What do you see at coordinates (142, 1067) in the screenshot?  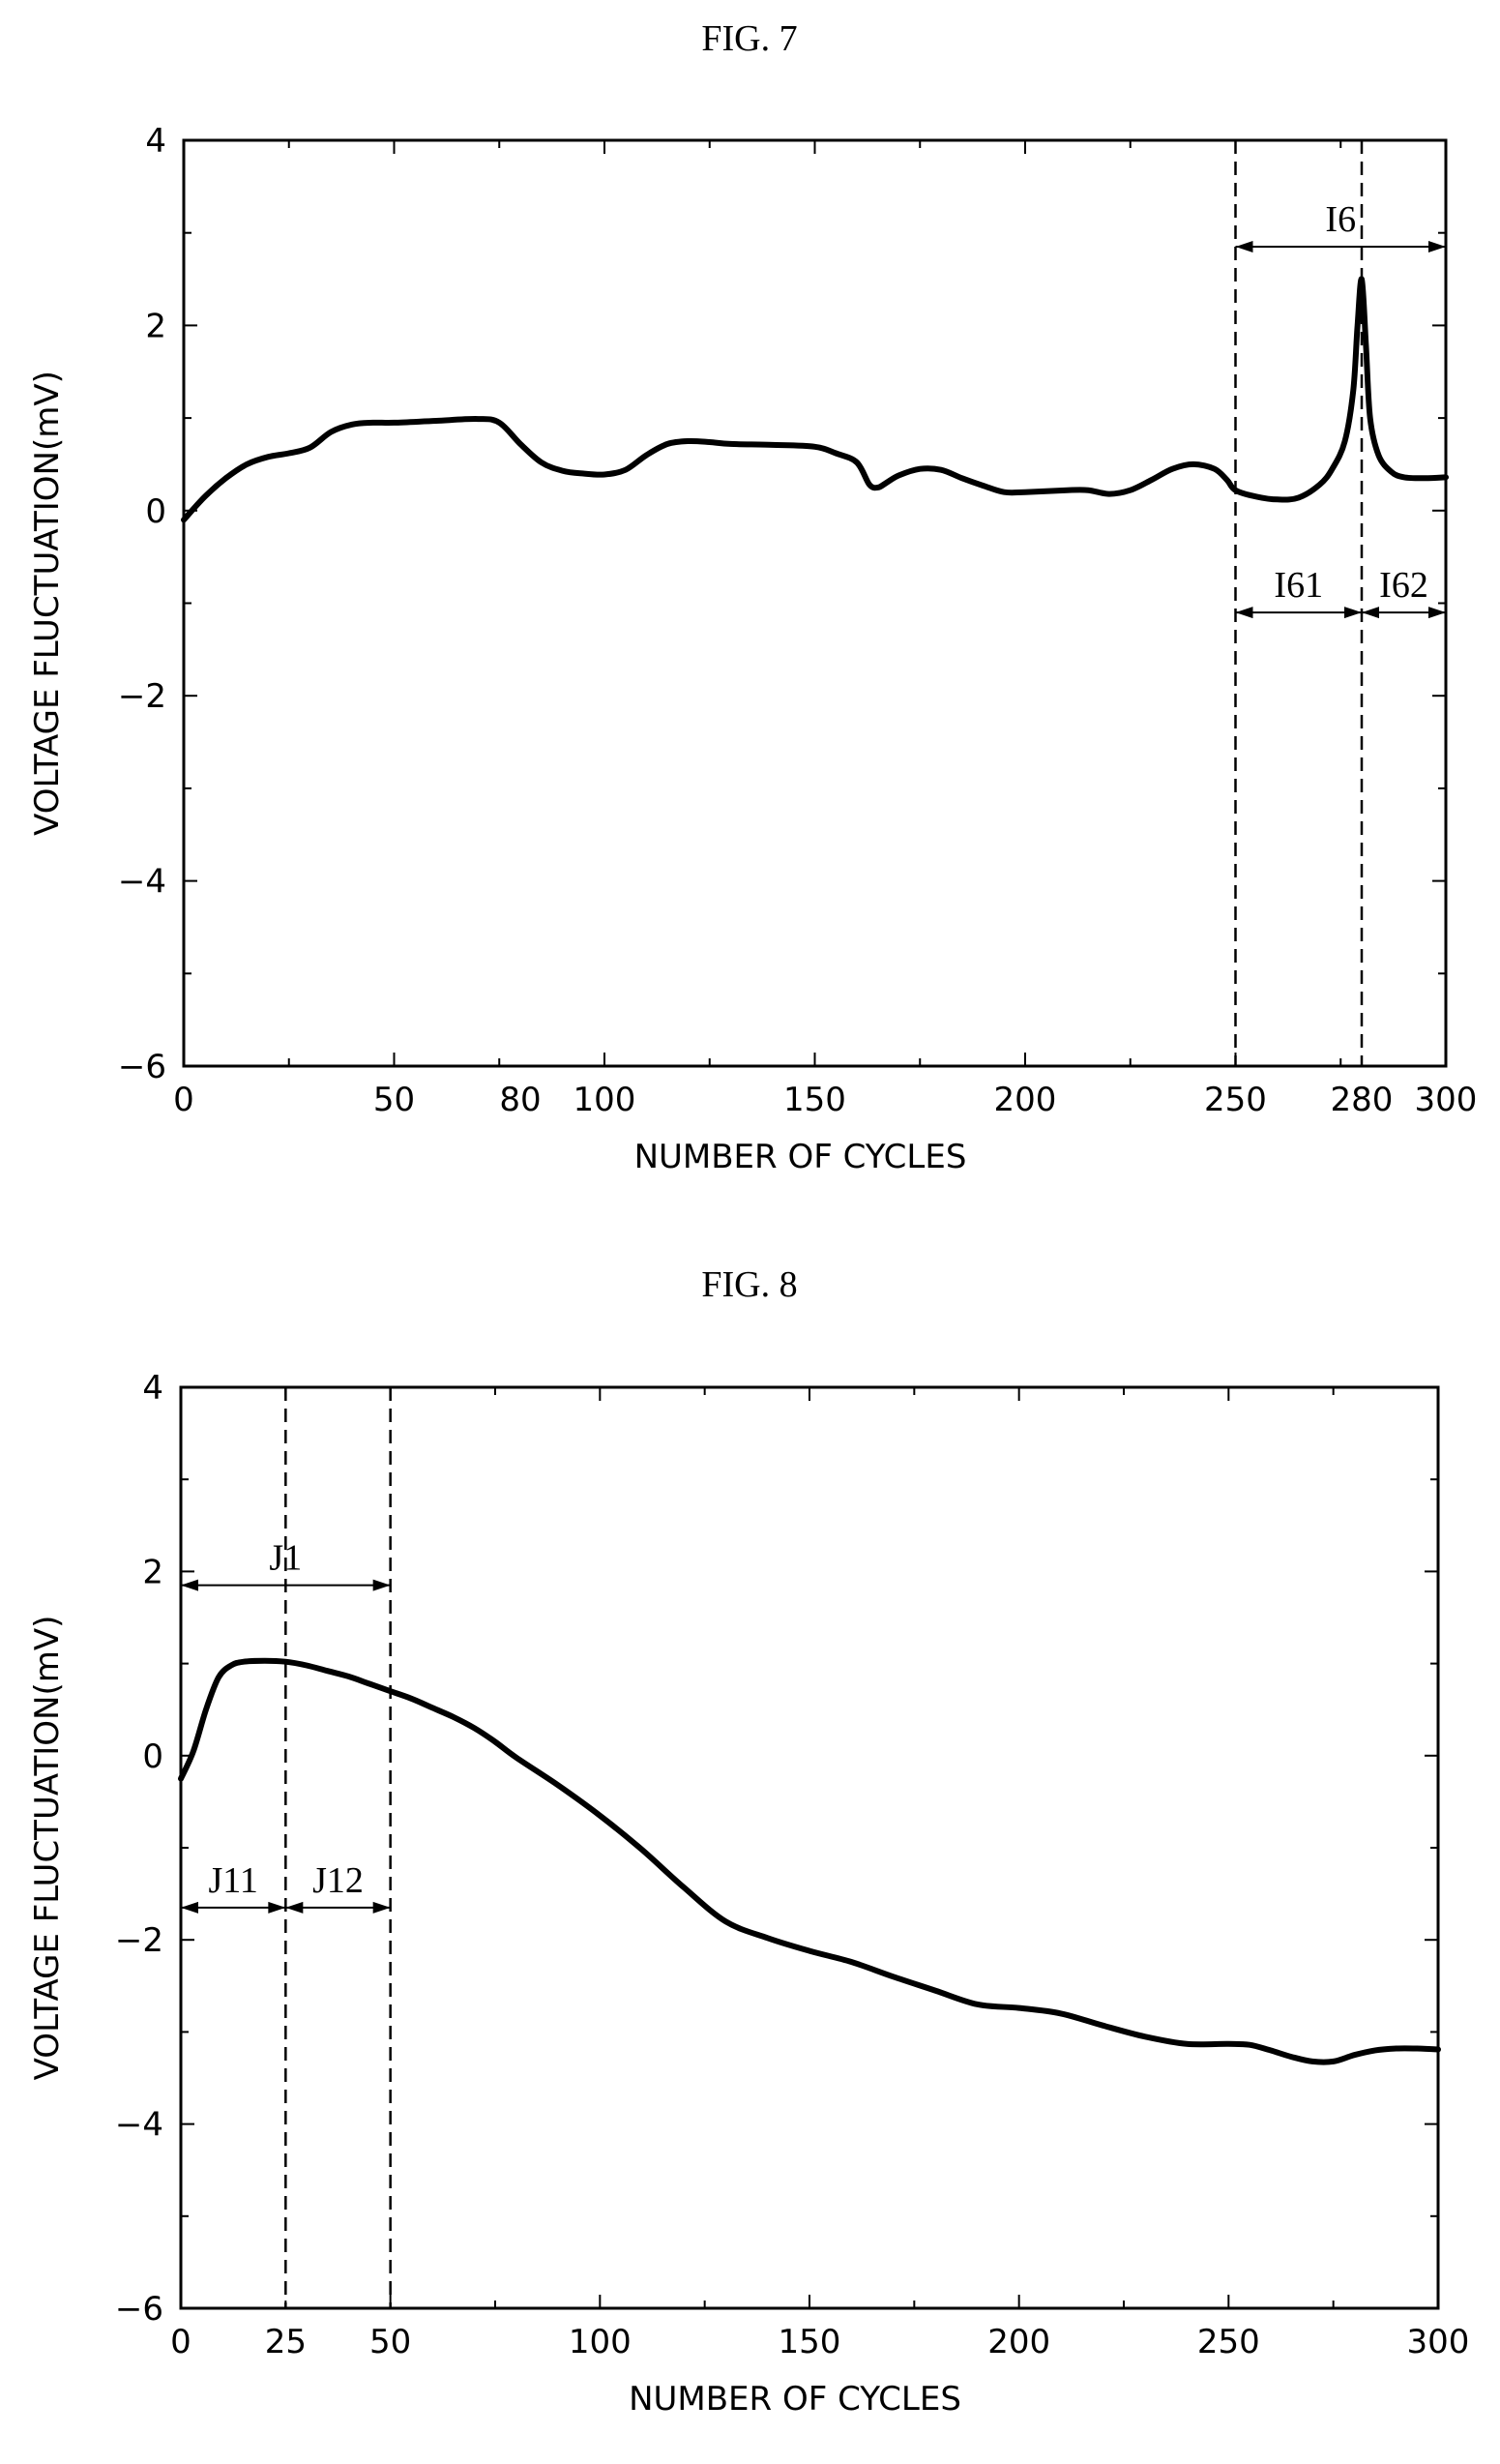 I see `fig7-ytick-label: −6` at bounding box center [142, 1067].